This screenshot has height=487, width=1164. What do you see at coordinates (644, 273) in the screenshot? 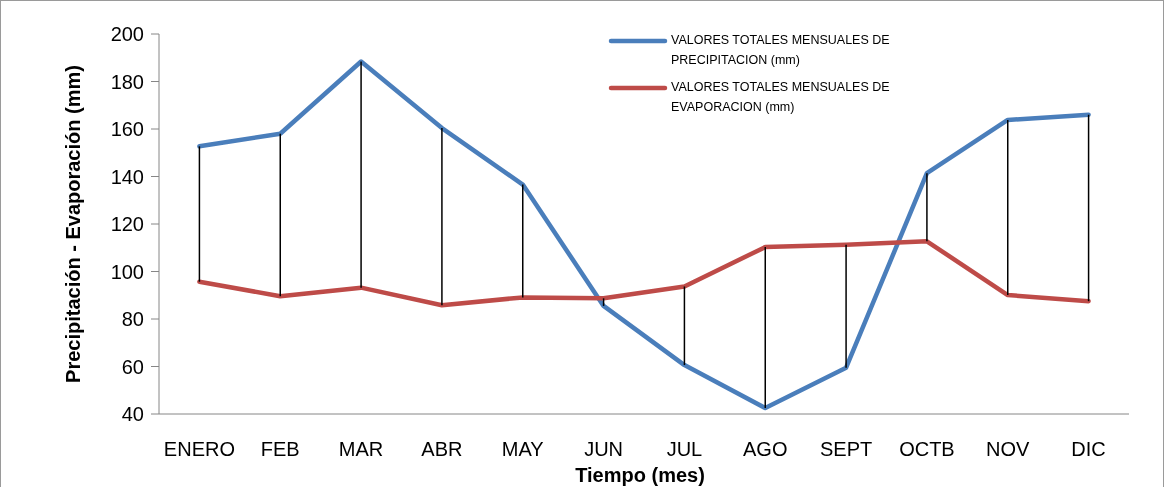
I see `line-series` at bounding box center [644, 273].